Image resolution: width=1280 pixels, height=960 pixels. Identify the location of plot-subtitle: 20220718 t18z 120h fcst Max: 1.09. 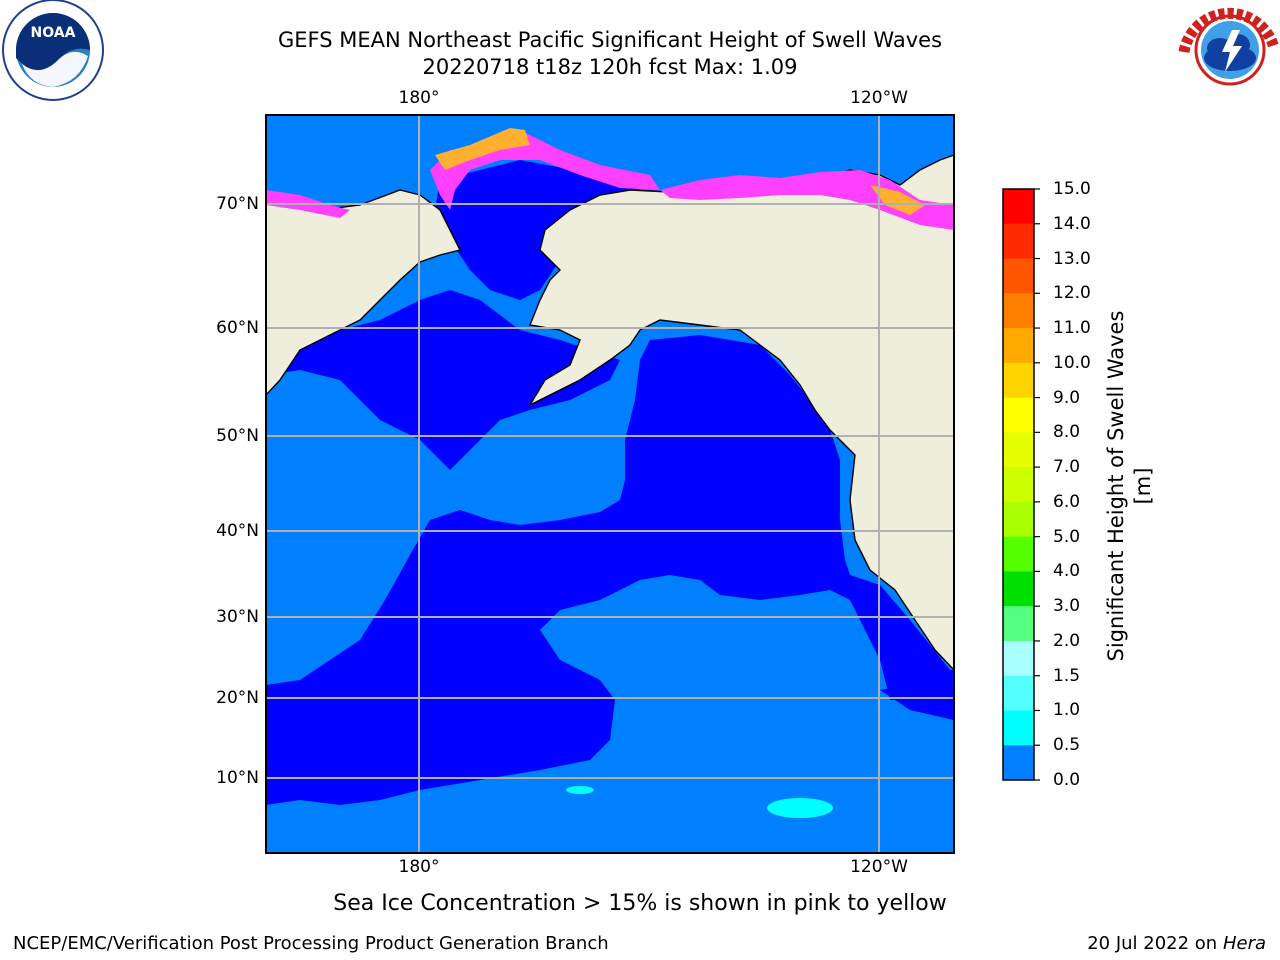
(610, 67).